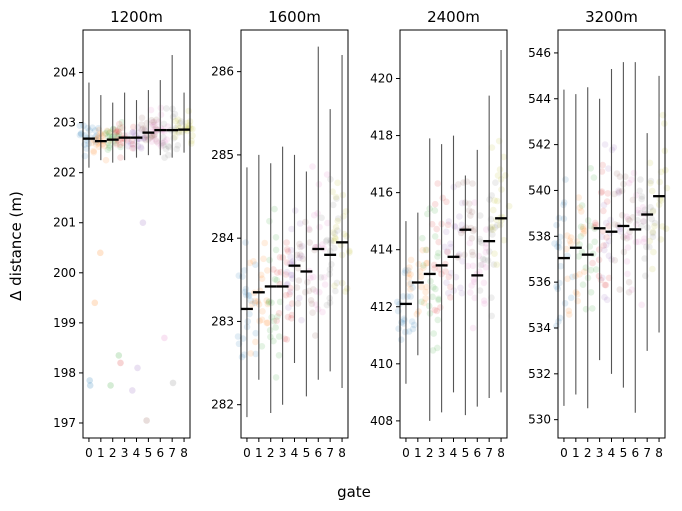  Describe the element at coordinates (64, 123) in the screenshot. I see `y-tick-label: 203` at that location.